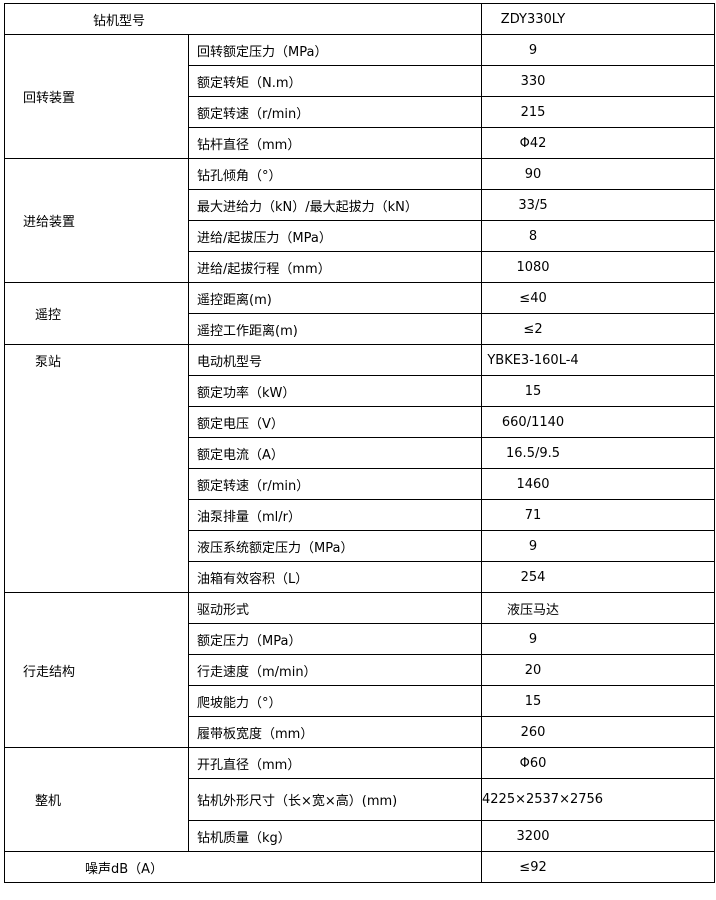 The height and width of the screenshot is (900, 716). I want to click on param-value: 90, so click(598, 174).